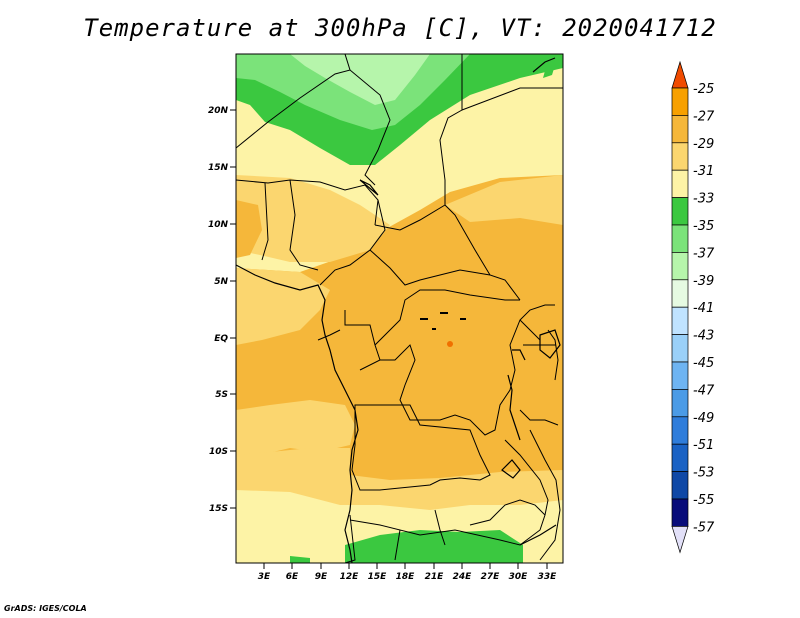  I want to click on lon-label: 33E, so click(548, 577).